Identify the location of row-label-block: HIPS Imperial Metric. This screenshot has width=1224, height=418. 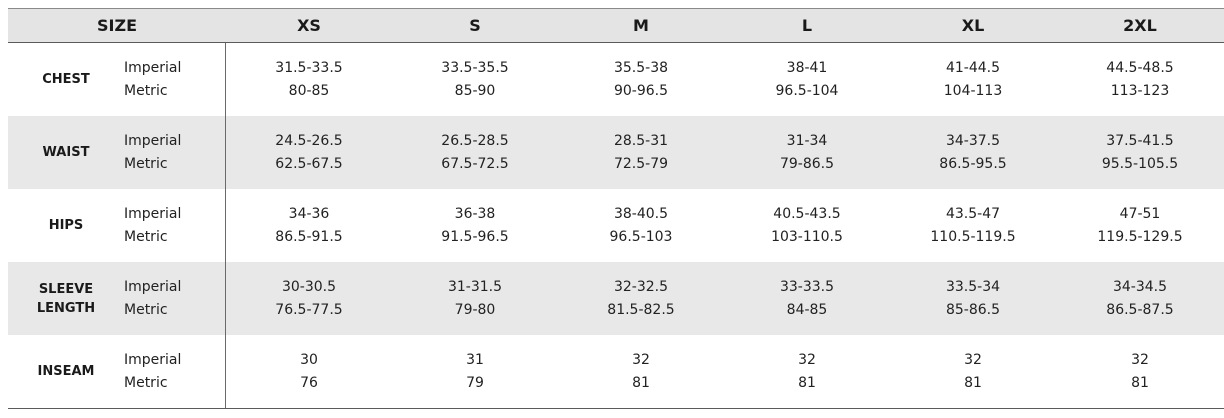
(117, 225).